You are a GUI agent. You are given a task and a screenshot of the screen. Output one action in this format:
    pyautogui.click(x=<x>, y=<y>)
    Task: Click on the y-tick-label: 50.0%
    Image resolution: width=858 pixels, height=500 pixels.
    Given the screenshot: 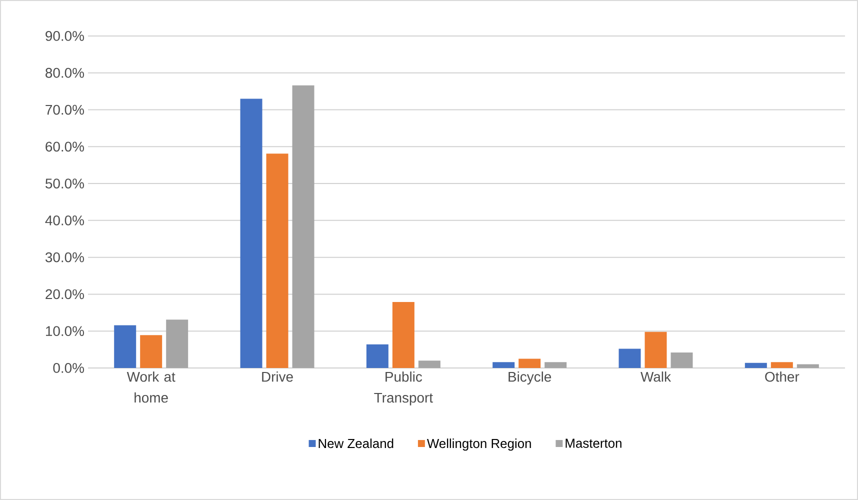 What is the action you would take?
    pyautogui.click(x=65, y=183)
    